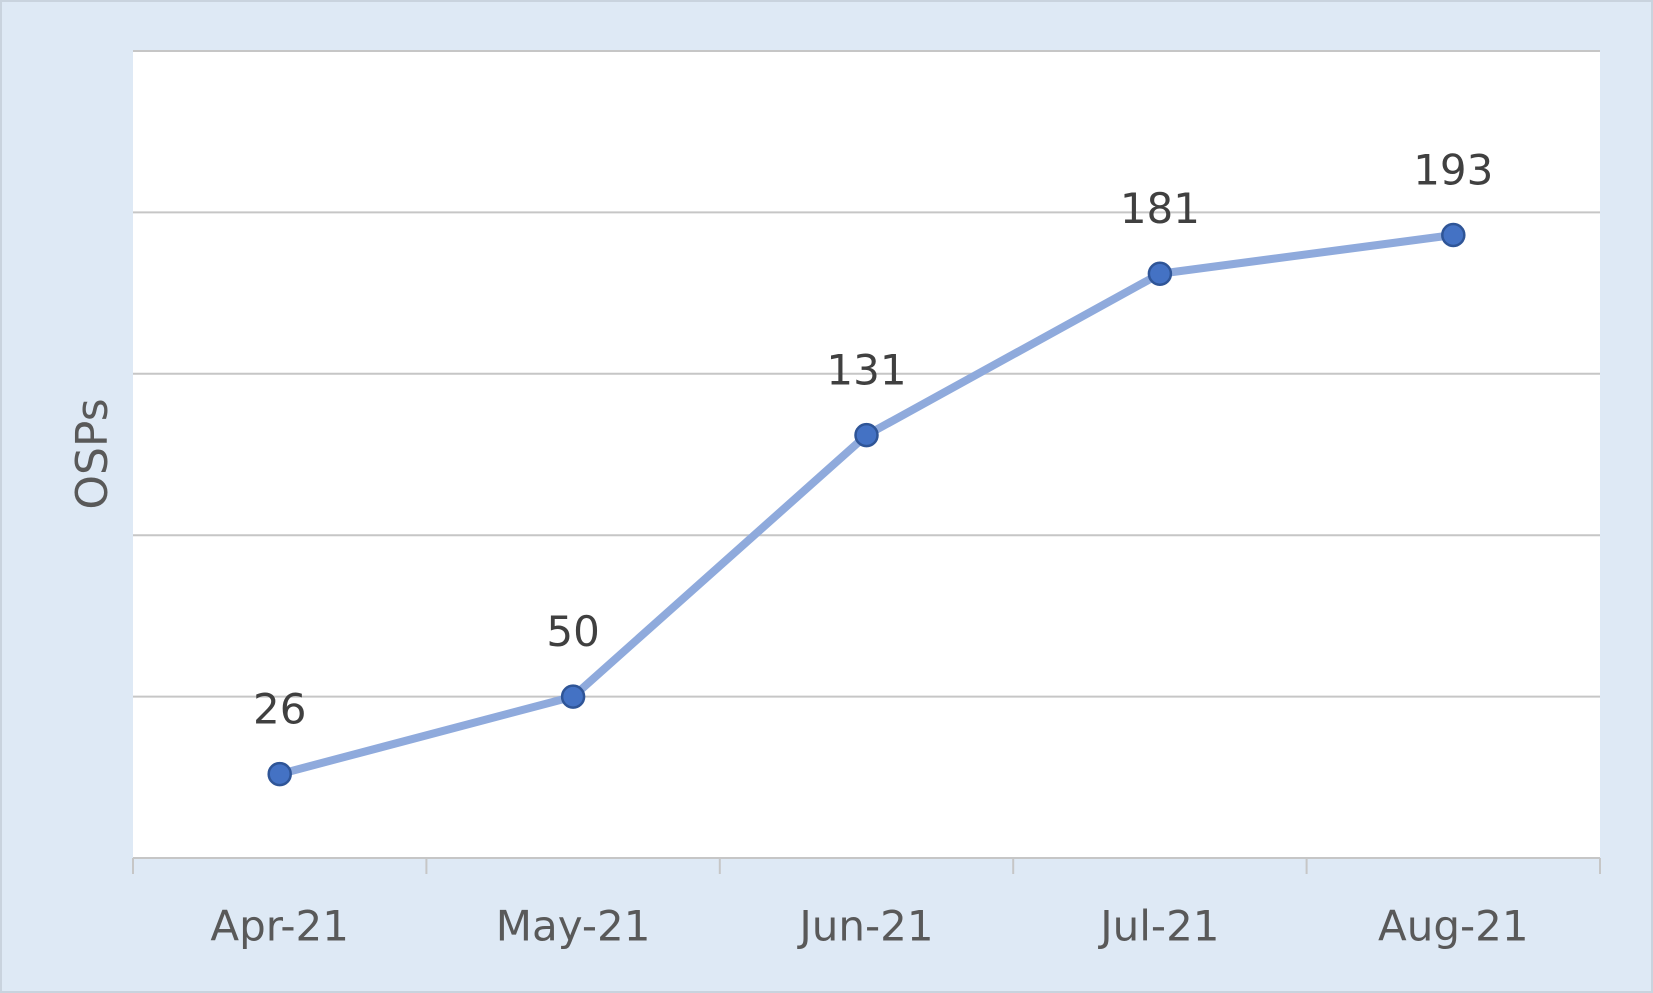  What do you see at coordinates (572, 631) in the screenshot?
I see `data-label: 50` at bounding box center [572, 631].